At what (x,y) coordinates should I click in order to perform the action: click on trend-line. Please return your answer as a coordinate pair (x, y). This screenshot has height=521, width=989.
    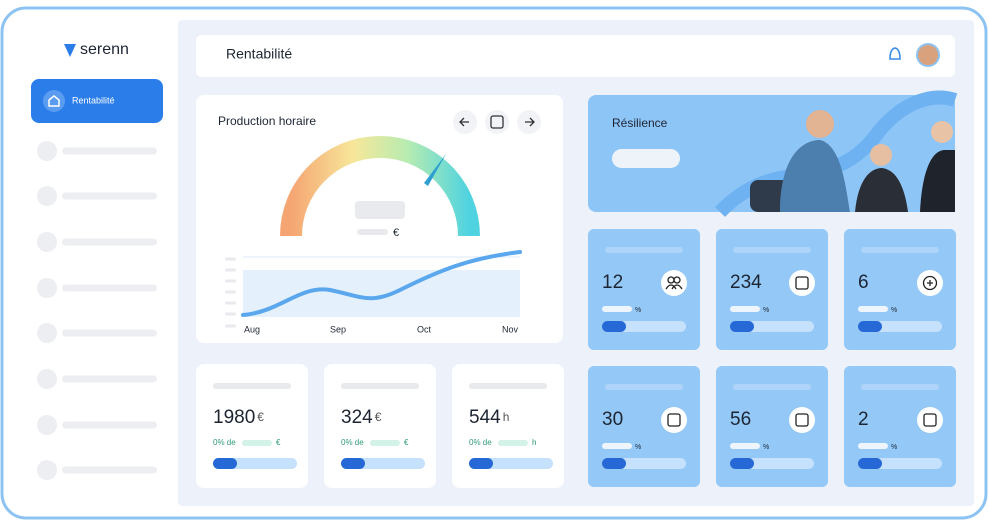
    Looking at the image, I should click on (381, 283).